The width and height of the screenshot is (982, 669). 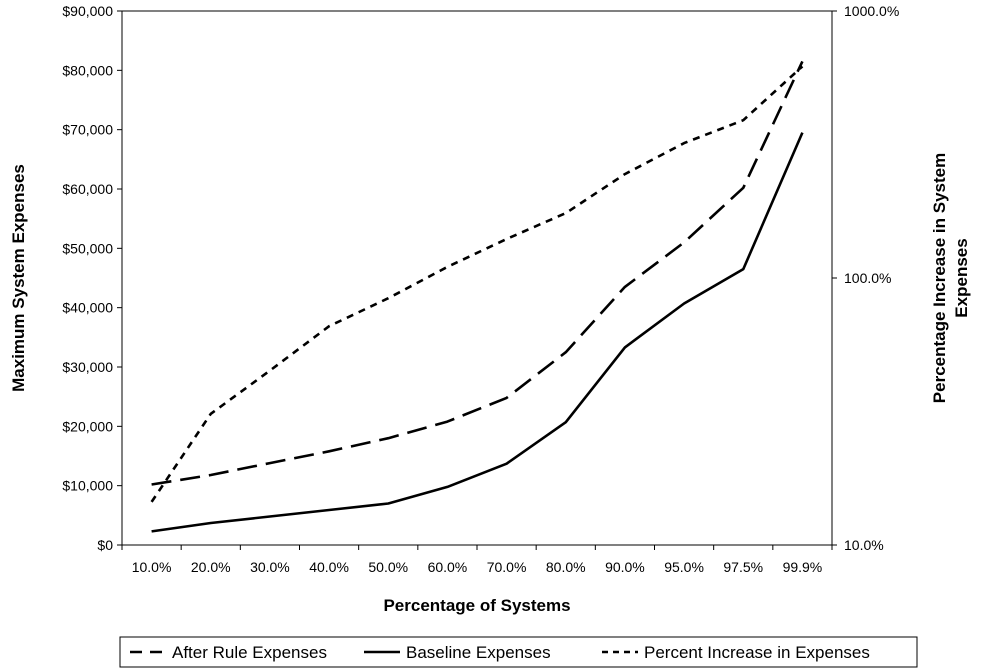 What do you see at coordinates (87, 426) in the screenshot?
I see `left-y-tick-label: $20,000` at bounding box center [87, 426].